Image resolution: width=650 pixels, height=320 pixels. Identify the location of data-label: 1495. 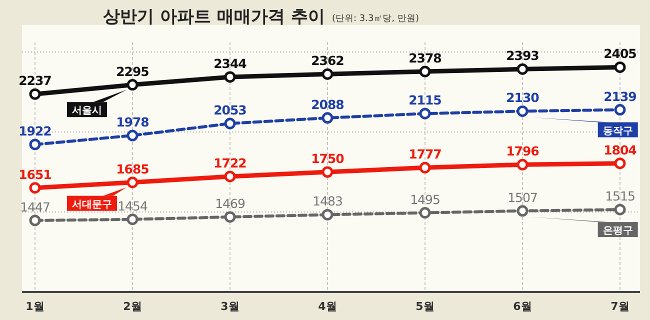
(425, 199).